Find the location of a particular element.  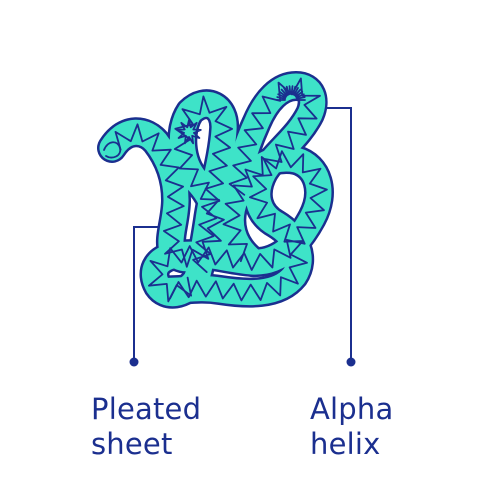

alpha-helix-leader is located at coordinates (338, 234).